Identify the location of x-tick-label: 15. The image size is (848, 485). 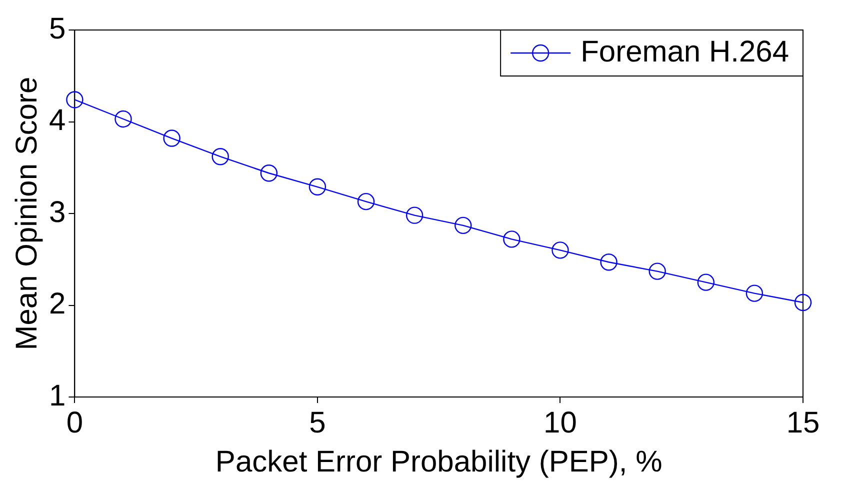
(803, 423).